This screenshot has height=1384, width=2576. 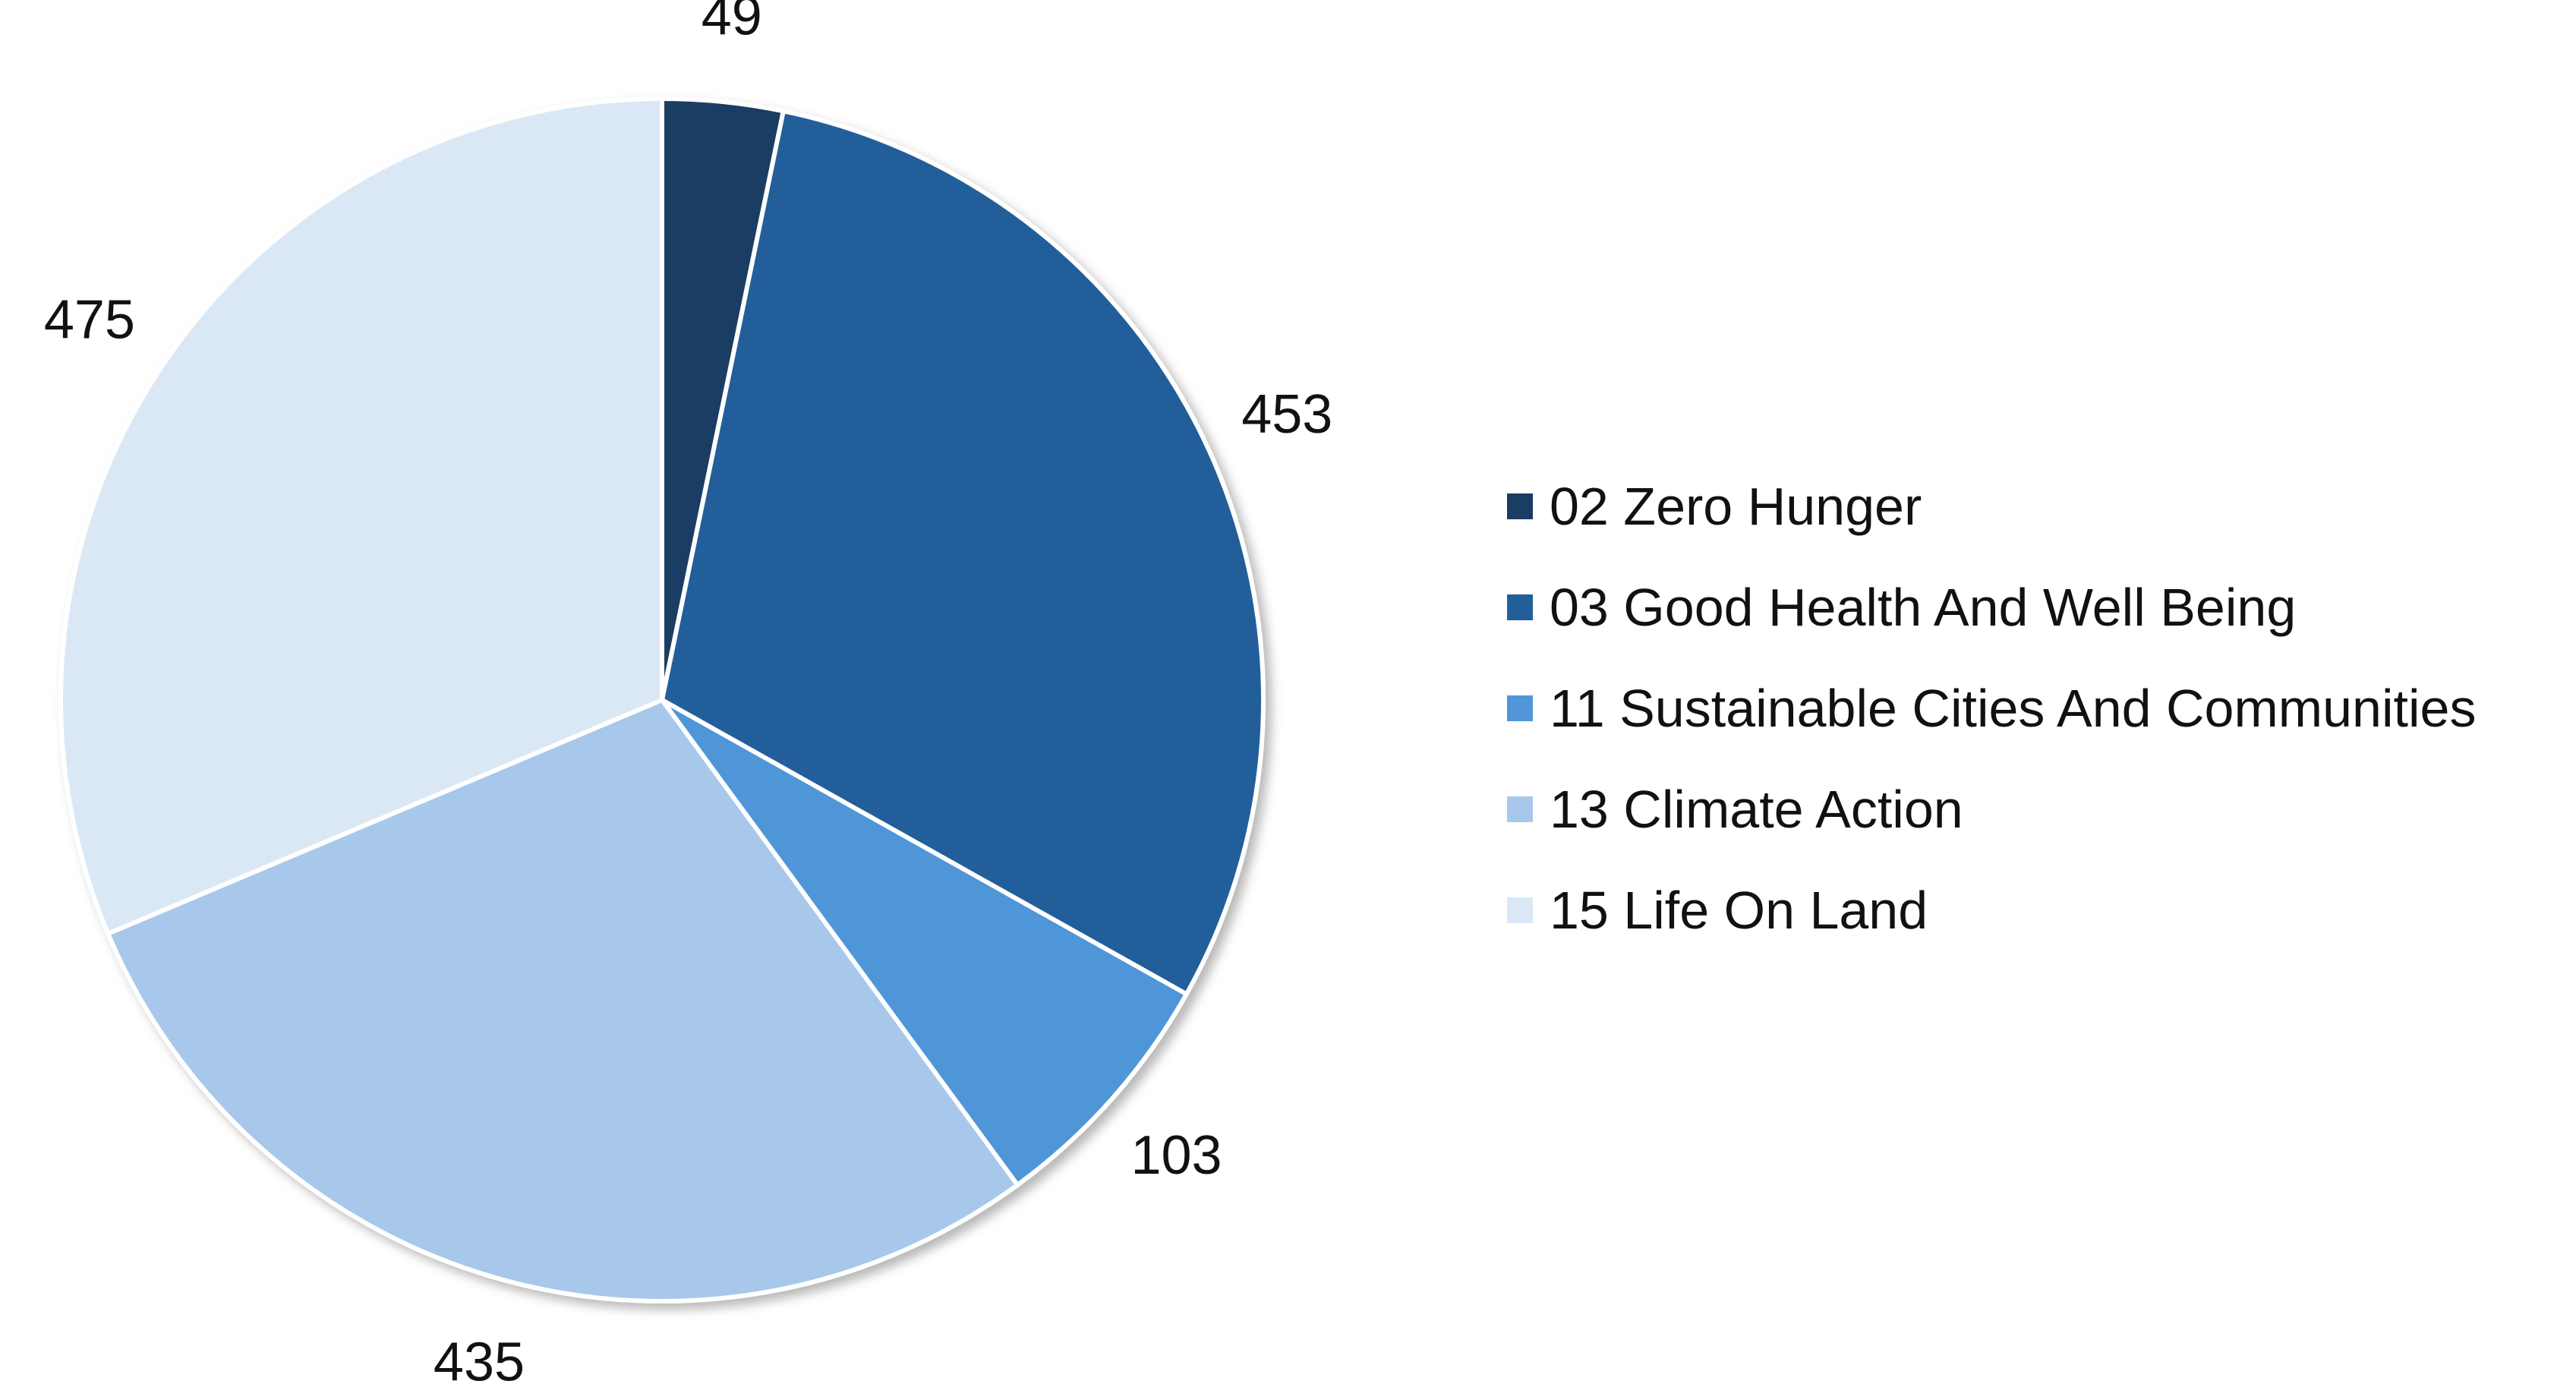 I want to click on legend-item: 02 Zero Hunger, so click(x=1991, y=506).